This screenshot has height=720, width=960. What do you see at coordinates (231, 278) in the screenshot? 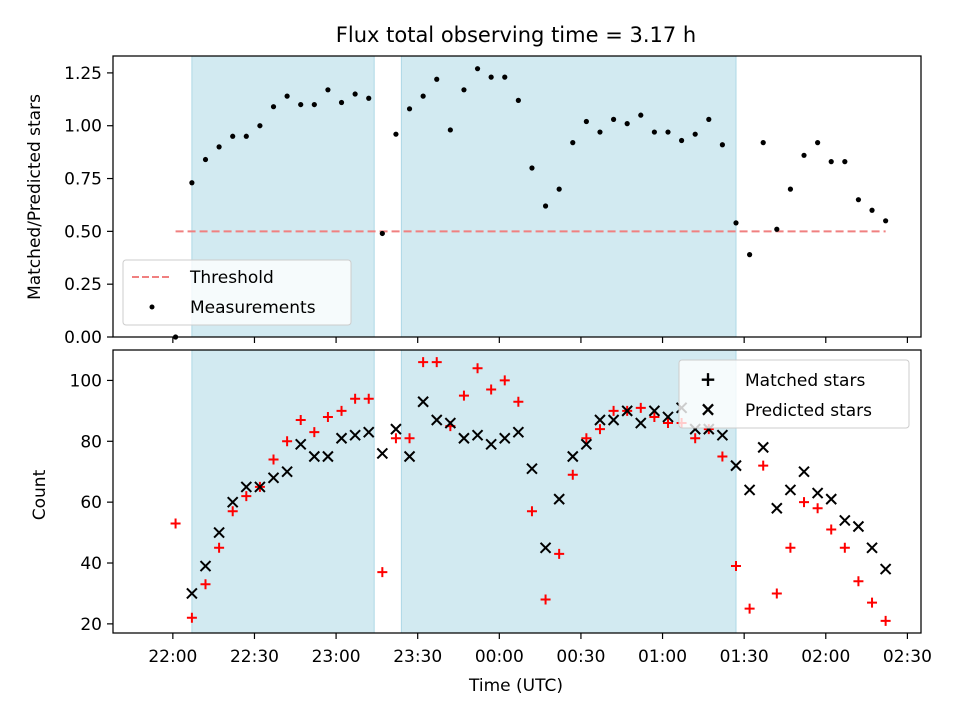
I see `threshold-legend-label: Threshold` at bounding box center [231, 278].